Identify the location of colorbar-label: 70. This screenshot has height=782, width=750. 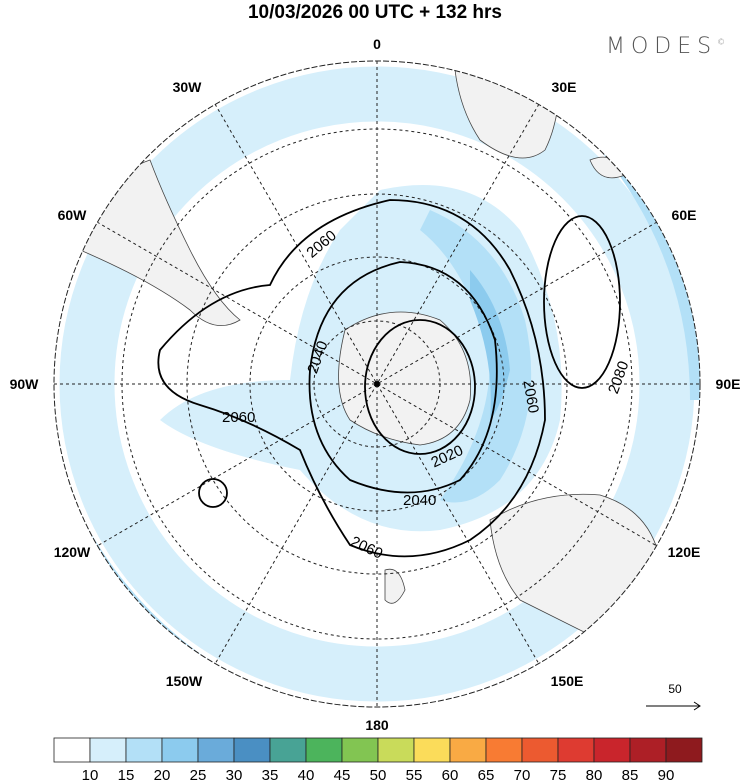
(522, 774).